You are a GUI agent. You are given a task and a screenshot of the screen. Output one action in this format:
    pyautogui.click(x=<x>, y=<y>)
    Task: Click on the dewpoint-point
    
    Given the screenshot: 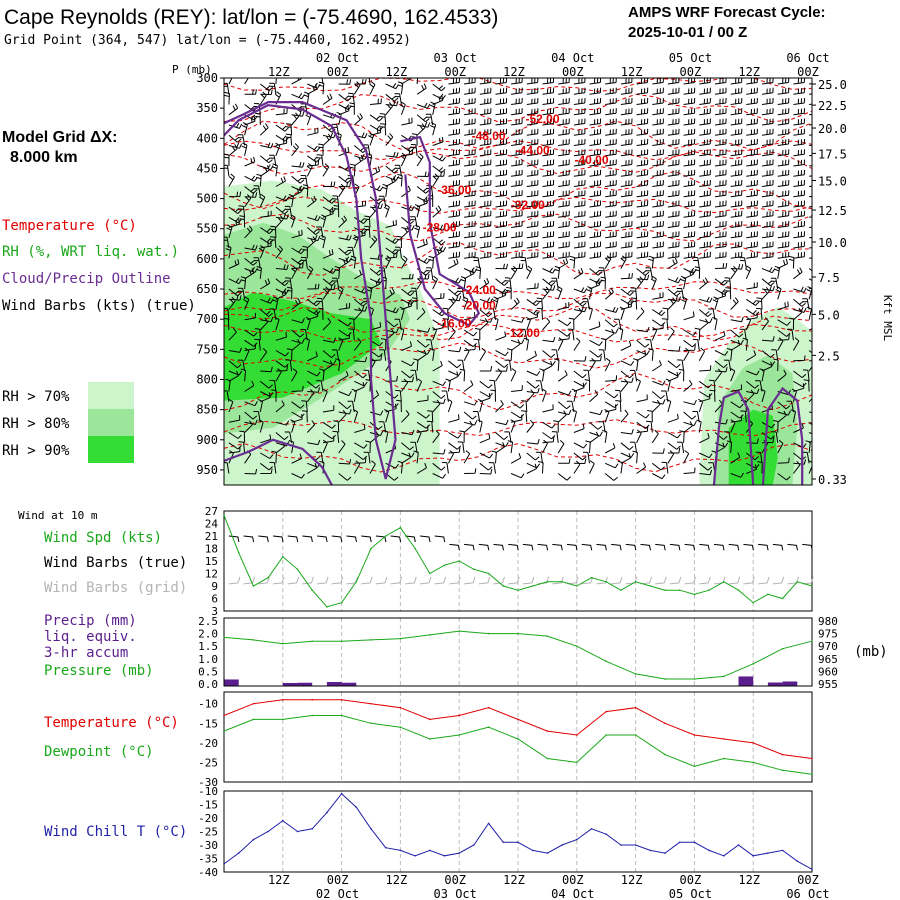 What is the action you would take?
    pyautogui.click(x=694, y=766)
    